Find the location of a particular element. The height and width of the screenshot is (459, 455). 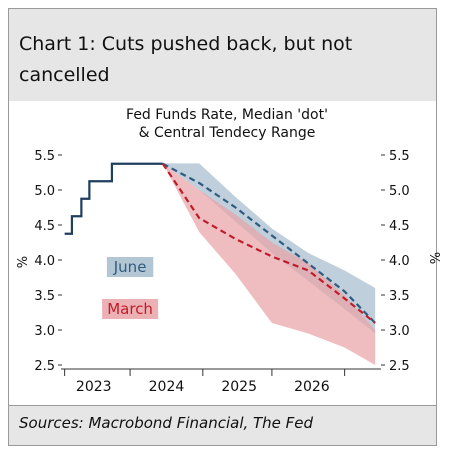

y-tick-label-right: 5.5 is located at coordinates (399, 156).